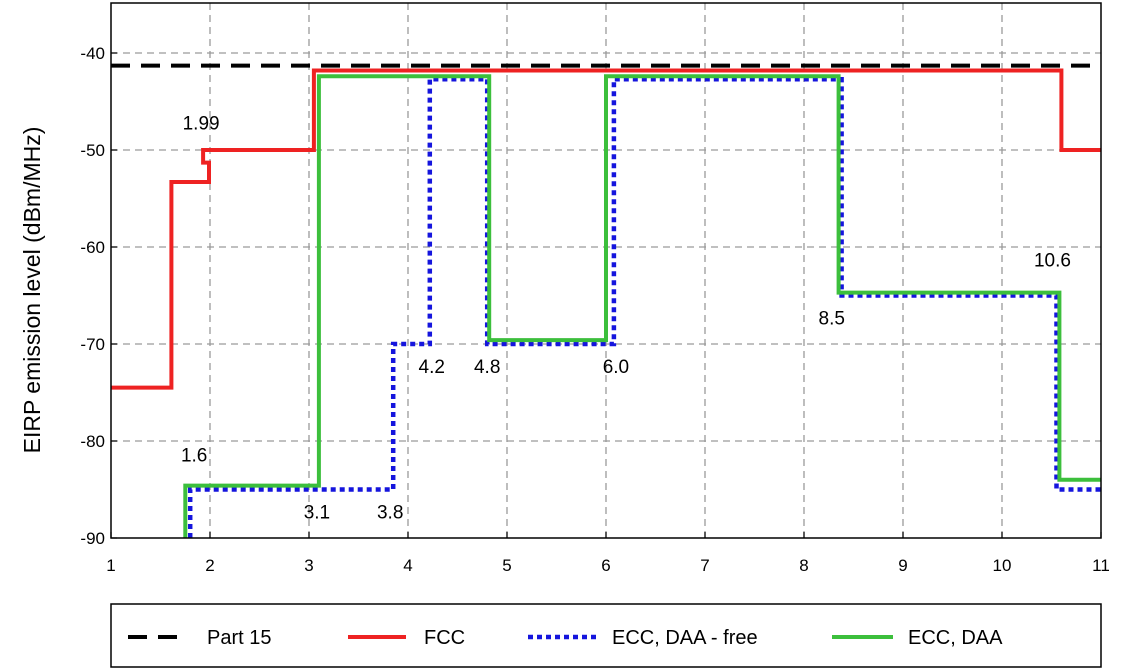  What do you see at coordinates (194, 455) in the screenshot?
I see `annotation-label: 1.6` at bounding box center [194, 455].